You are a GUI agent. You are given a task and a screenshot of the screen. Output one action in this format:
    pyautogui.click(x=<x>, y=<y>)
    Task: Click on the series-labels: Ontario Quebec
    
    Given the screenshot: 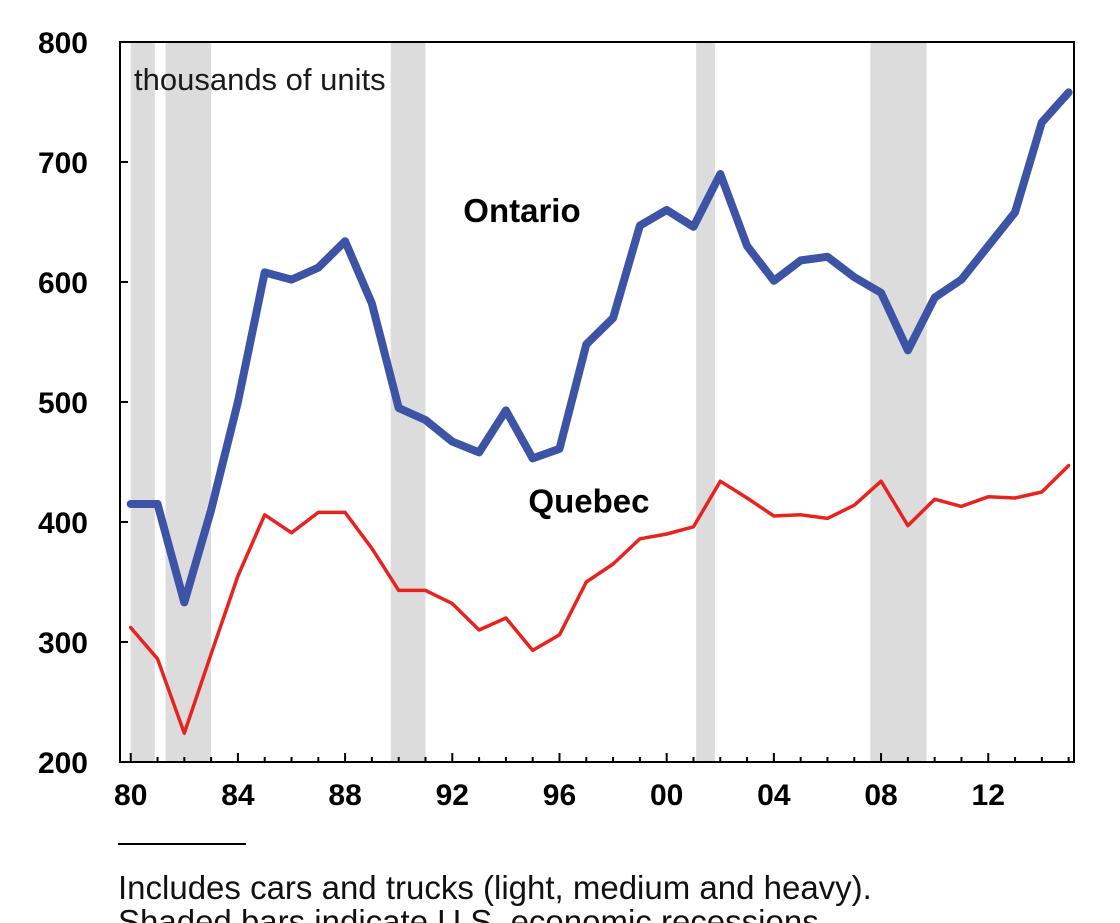 What is the action you would take?
    pyautogui.click(x=556, y=355)
    